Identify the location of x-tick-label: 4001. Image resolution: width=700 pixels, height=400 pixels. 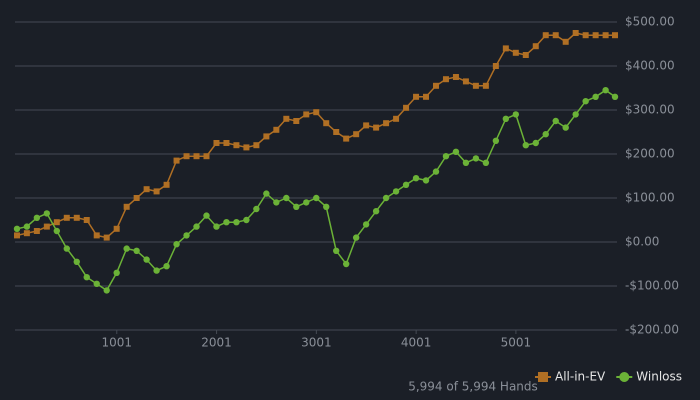
(416, 343).